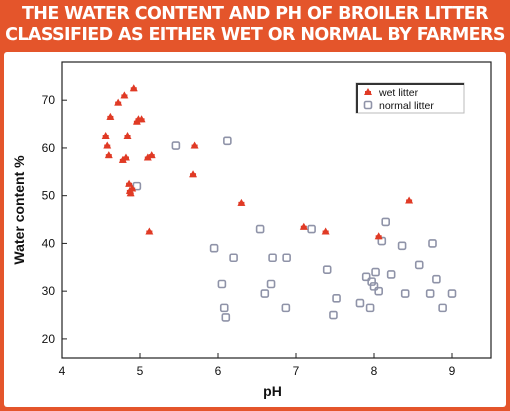 The image size is (510, 411). I want to click on x-tick-label: 5, so click(140, 371).